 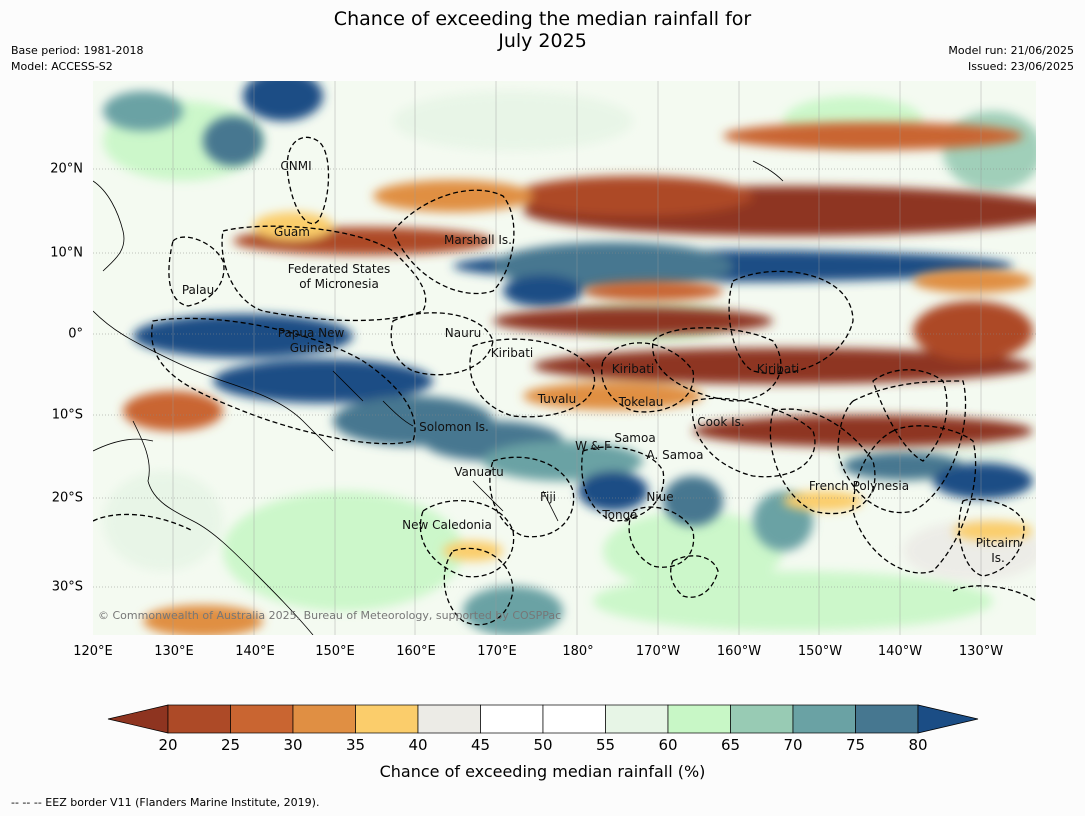 I want to click on lon-tick: 180°, so click(x=578, y=651).